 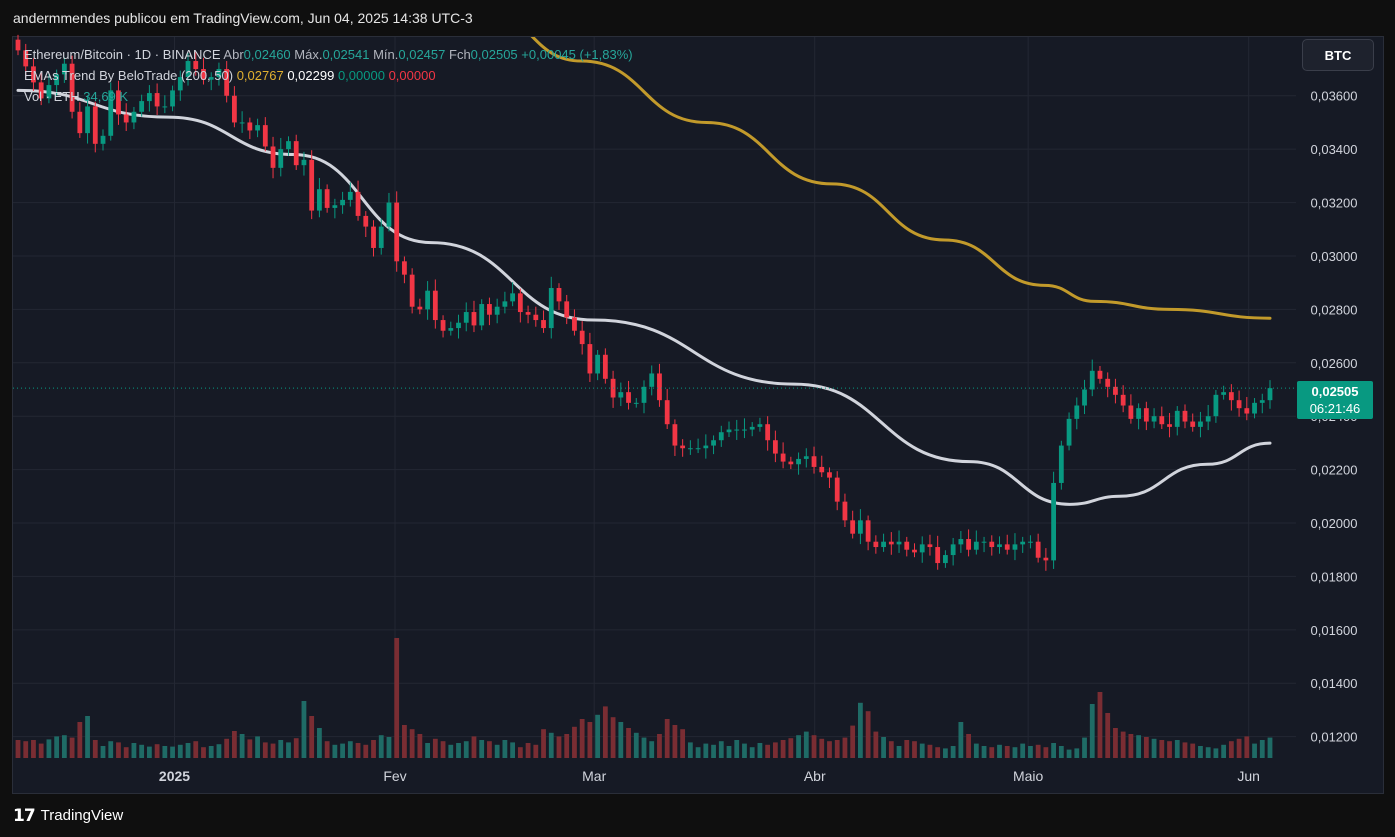 I want to click on volume-label: Vol · ETH, so click(x=52, y=96).